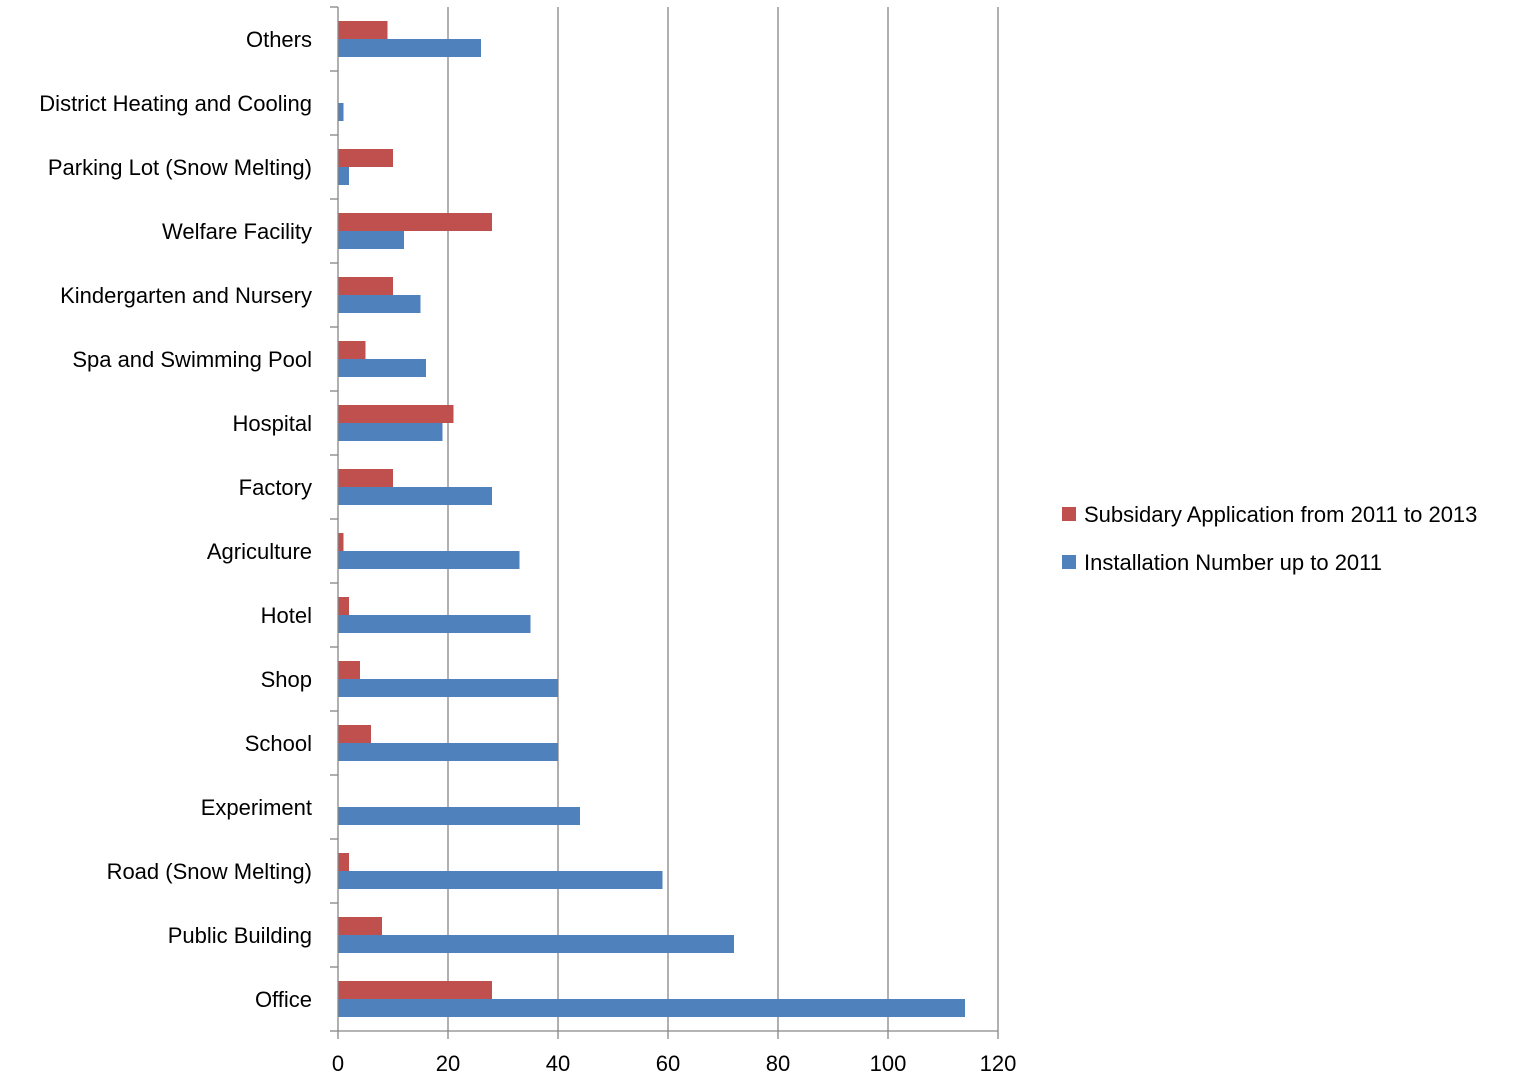 Image resolution: width=1533 pixels, height=1077 pixels. I want to click on x-tick-label: 80, so click(778, 1063).